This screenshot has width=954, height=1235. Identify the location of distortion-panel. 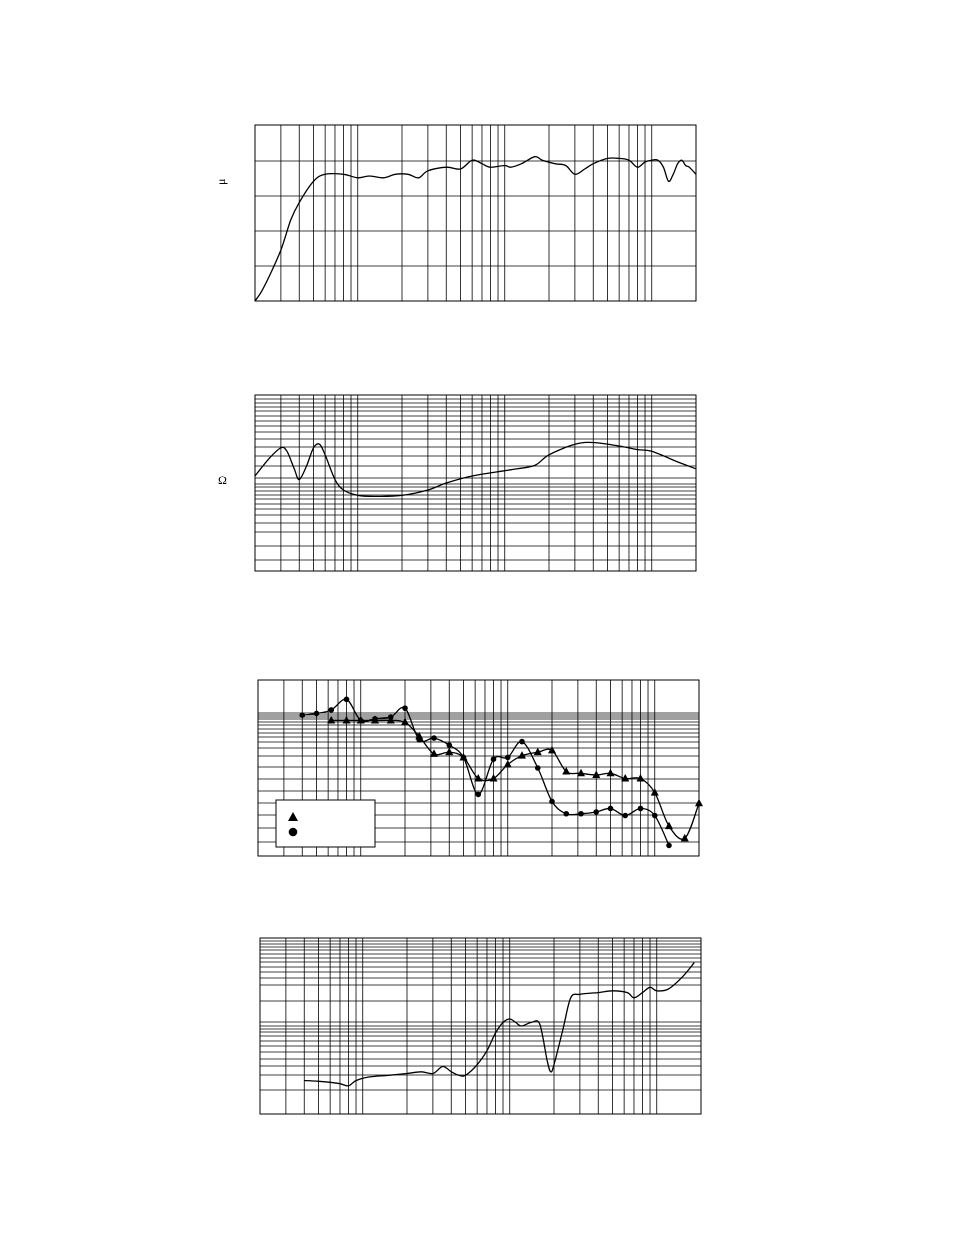
(480, 768).